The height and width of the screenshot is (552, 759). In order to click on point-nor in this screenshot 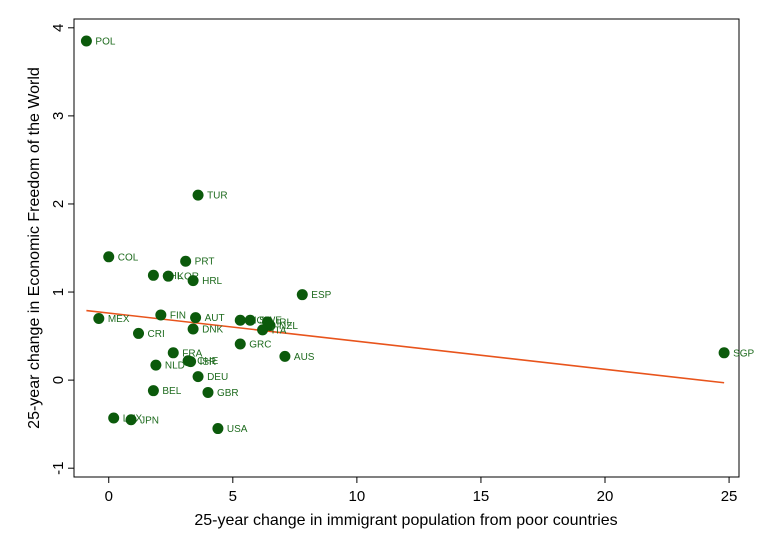, I will do `click(240, 320)`.